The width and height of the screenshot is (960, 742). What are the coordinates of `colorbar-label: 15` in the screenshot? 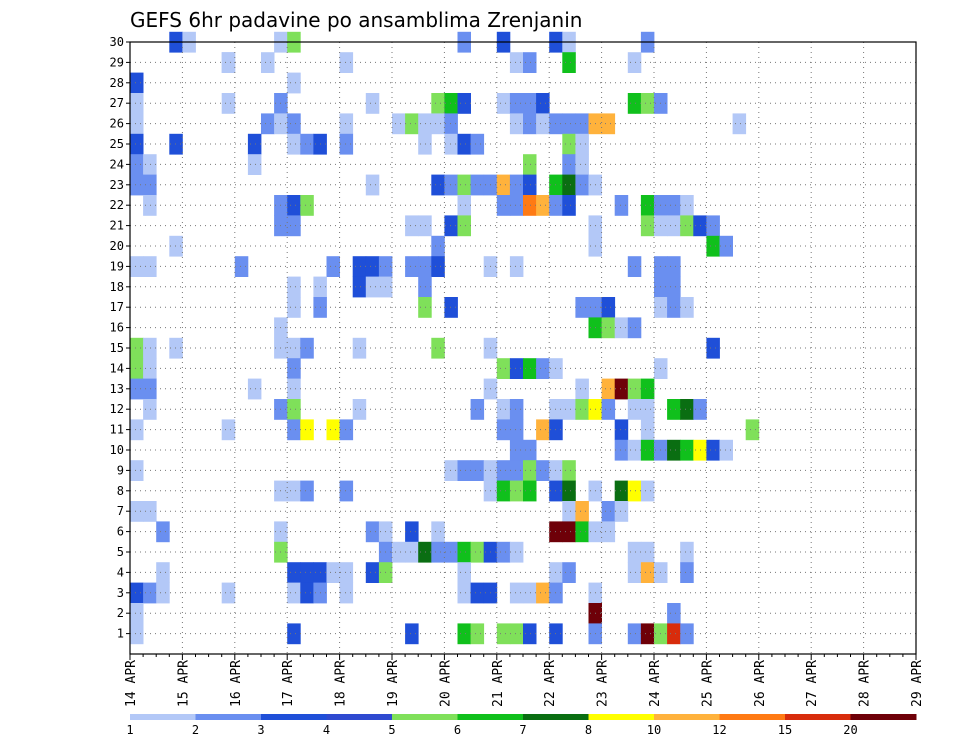 It's located at (785, 730).